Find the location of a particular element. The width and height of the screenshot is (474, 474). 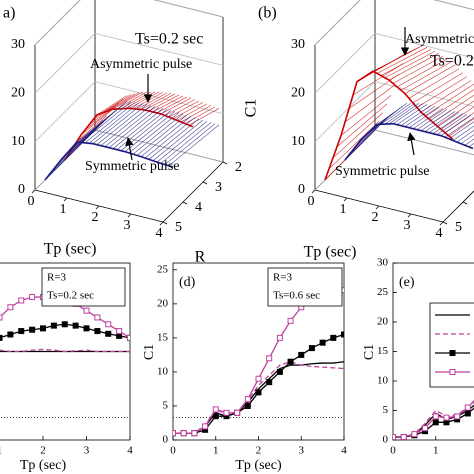

y-tick-label: 20 is located at coordinates (163, 303).